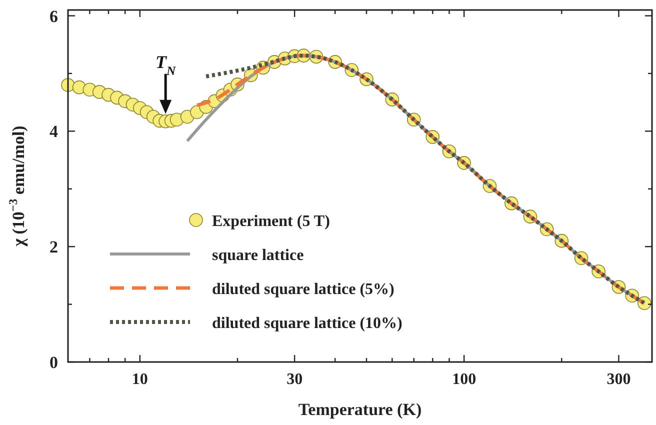  What do you see at coordinates (360, 409) in the screenshot?
I see `x-axis-title: Temperature (K)` at bounding box center [360, 409].